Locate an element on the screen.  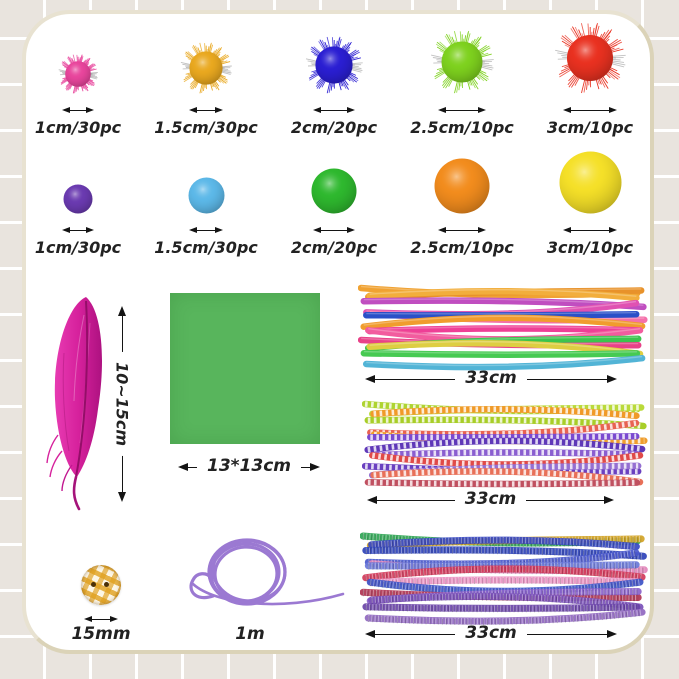
felt-size-arrow: 13*13cm is located at coordinates (249, 466).